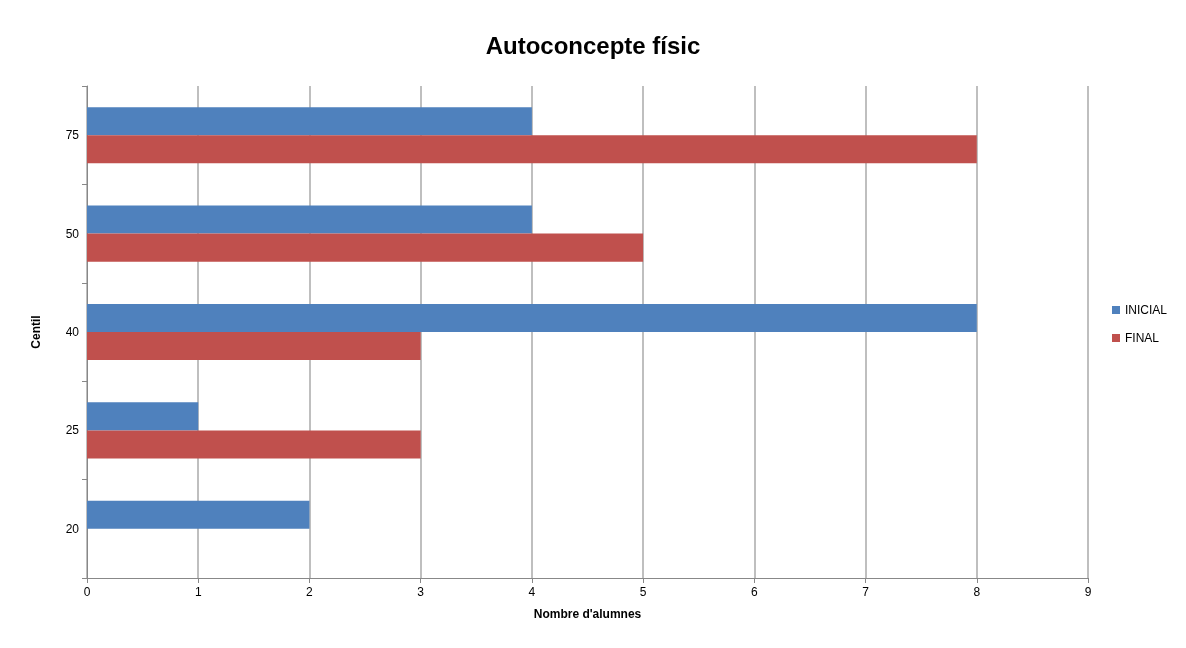 This screenshot has width=1186, height=648. I want to click on y-tick-label: 50, so click(72, 233).